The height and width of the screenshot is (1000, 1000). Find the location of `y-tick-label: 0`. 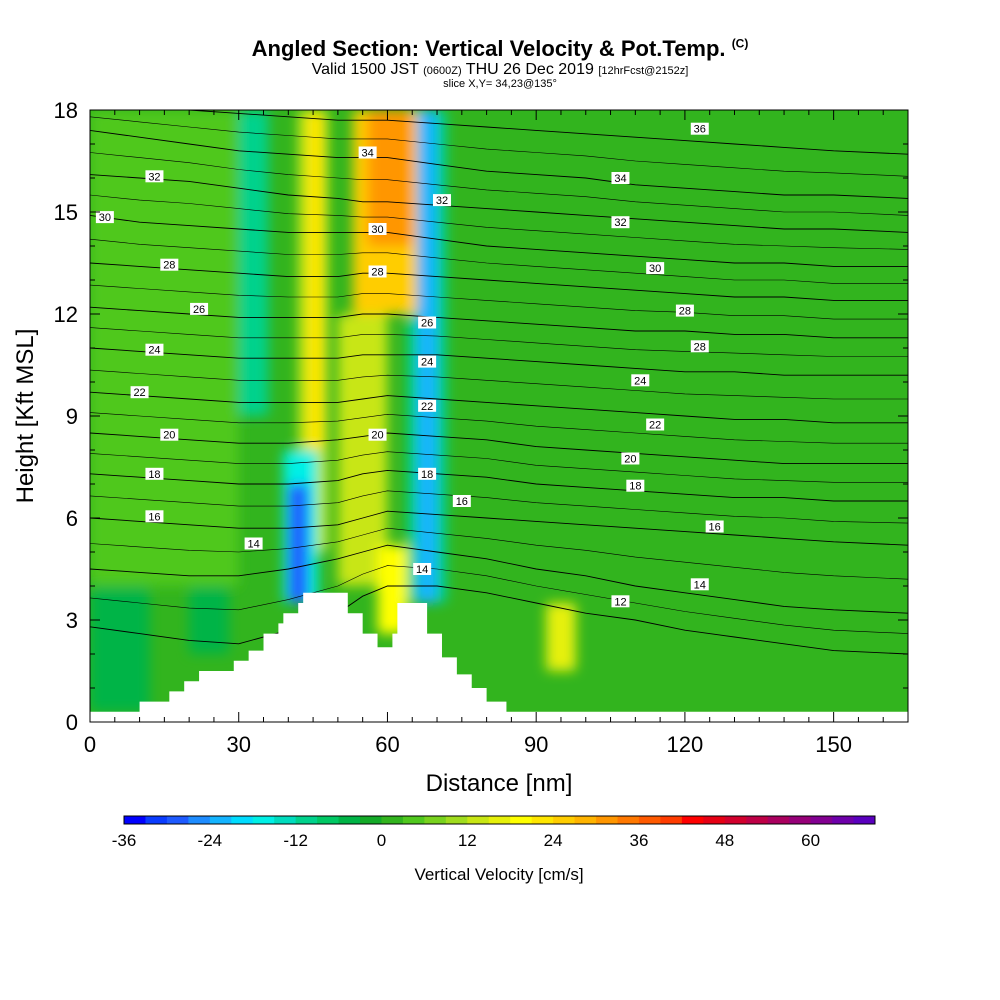

y-tick-label: 0 is located at coordinates (72, 722).